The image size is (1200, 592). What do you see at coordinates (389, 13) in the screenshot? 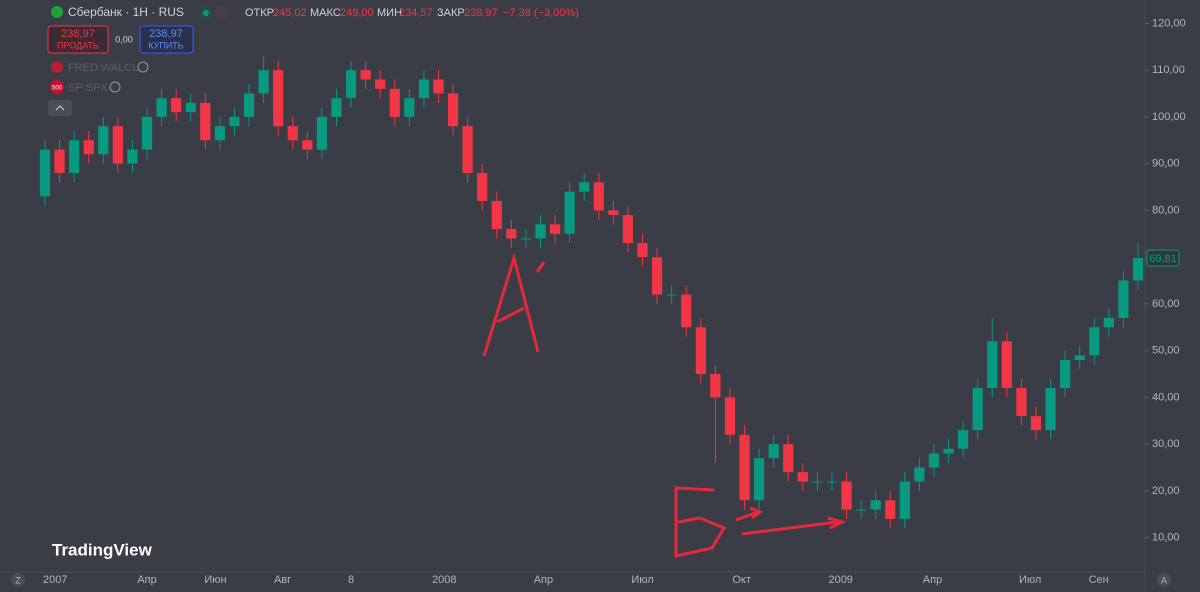
I see `ohlc-label: МИН` at bounding box center [389, 13].